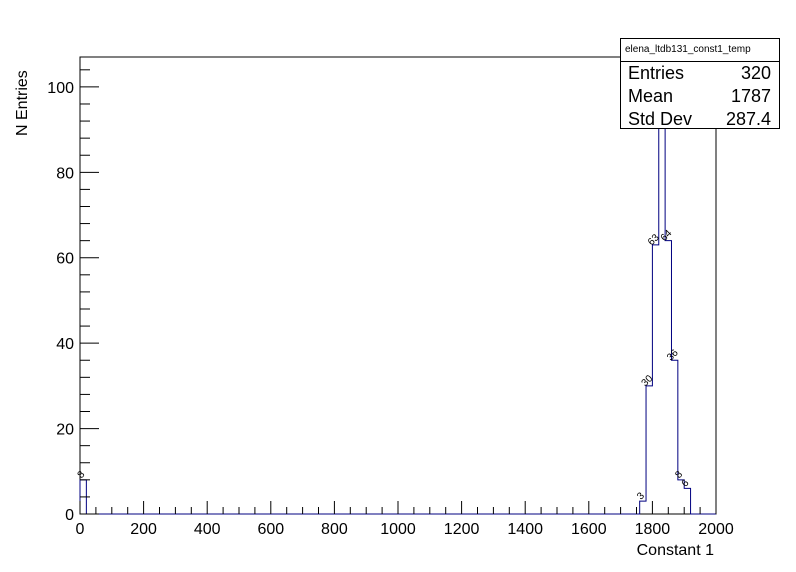  What do you see at coordinates (143, 529) in the screenshot?
I see `x-tick-label: 200` at bounding box center [143, 529].